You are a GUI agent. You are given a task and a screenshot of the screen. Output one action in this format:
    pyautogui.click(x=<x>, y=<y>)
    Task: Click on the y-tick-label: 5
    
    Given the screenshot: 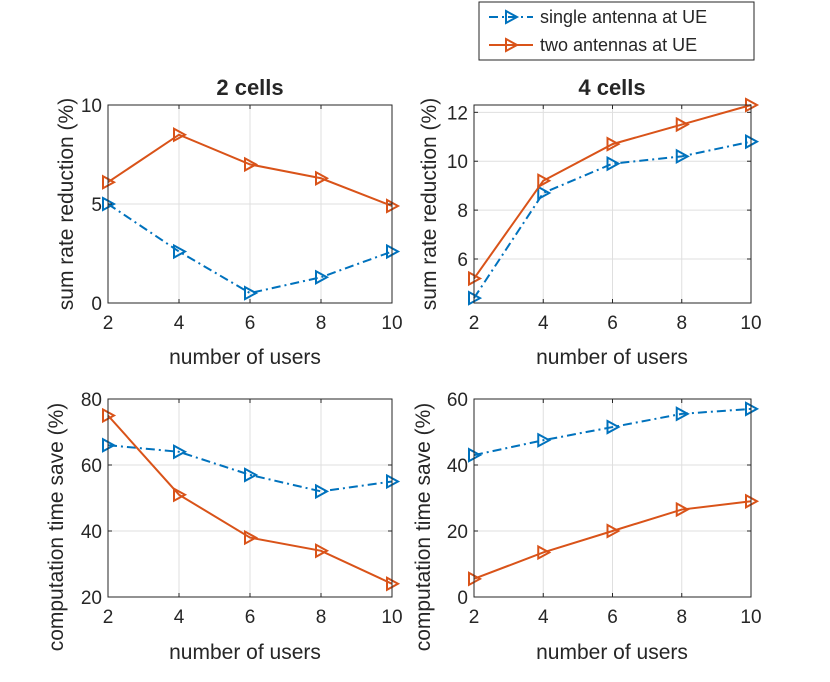 What is the action you would take?
    pyautogui.click(x=96, y=205)
    